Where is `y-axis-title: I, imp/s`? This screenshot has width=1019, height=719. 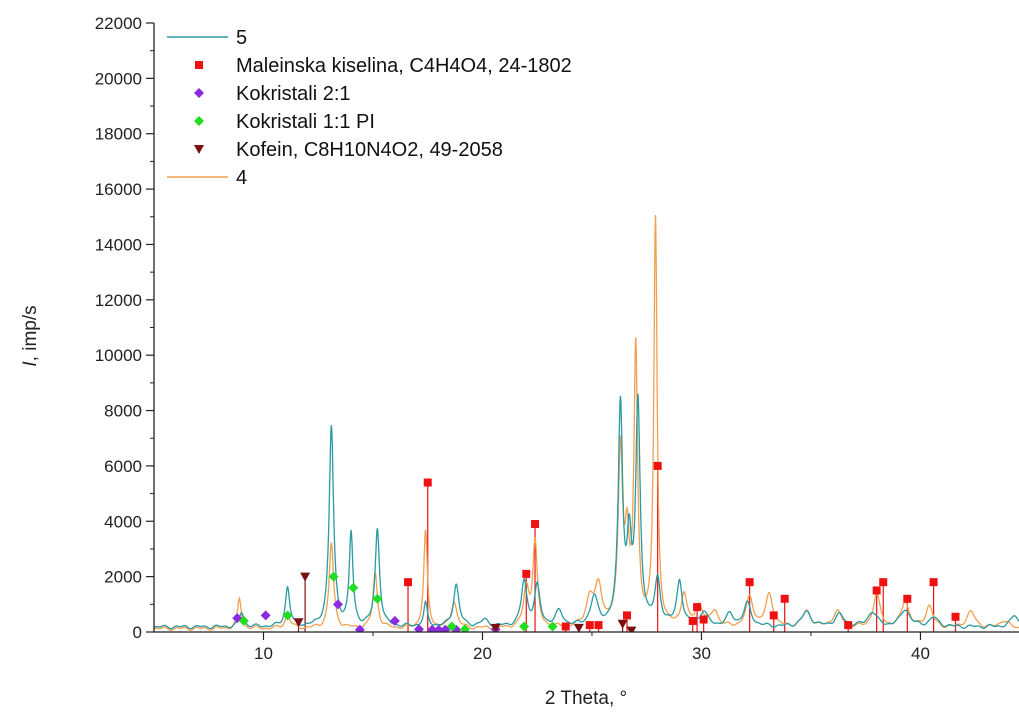
y-axis-title: I, imp/s is located at coordinates (30, 335).